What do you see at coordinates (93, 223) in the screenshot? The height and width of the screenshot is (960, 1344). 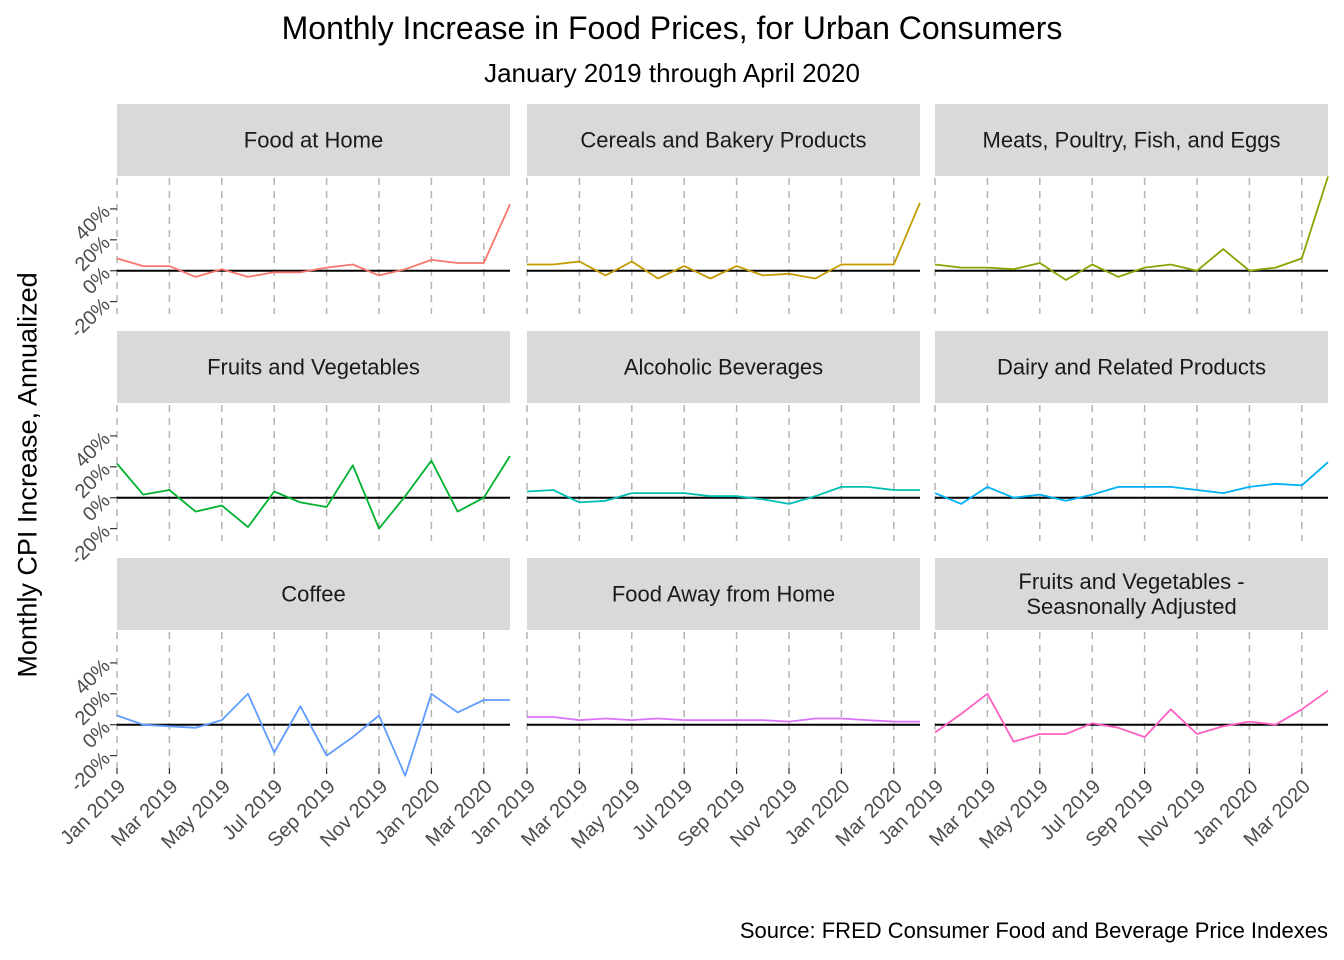 I see `facet-1-y-tick-label: 40%` at bounding box center [93, 223].